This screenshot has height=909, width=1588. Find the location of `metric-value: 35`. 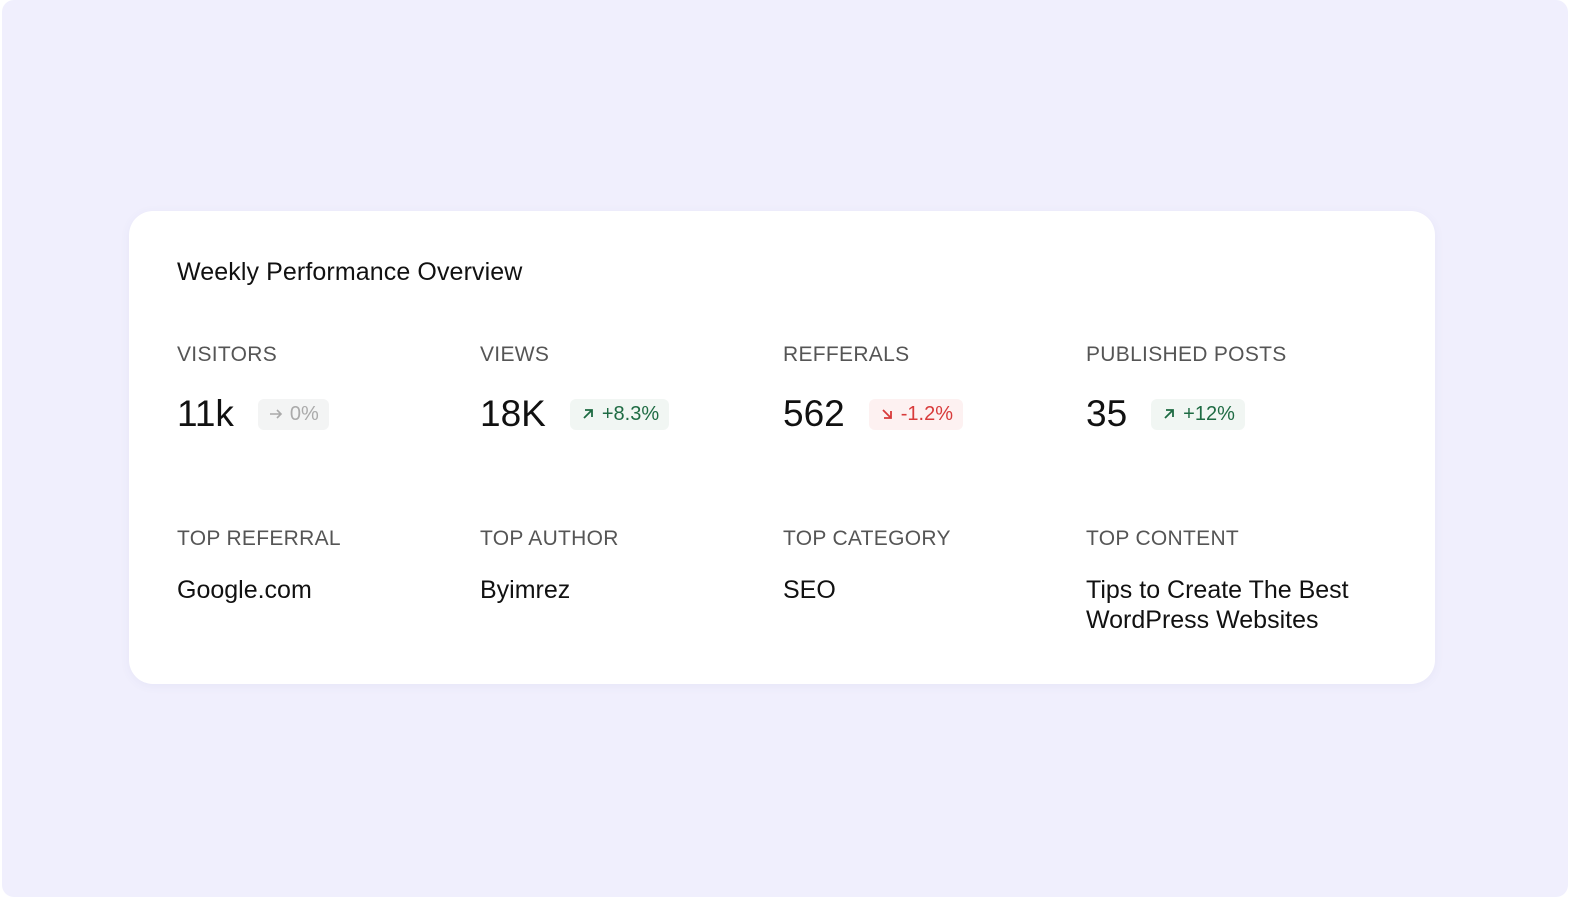

metric-value: 35 is located at coordinates (1107, 413).